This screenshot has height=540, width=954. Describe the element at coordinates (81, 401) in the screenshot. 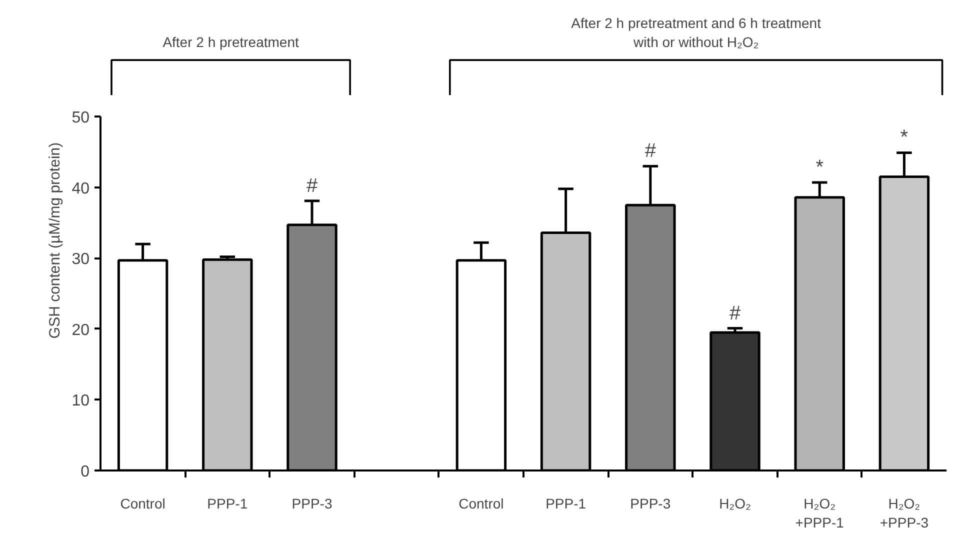

I see `y-tick-label: 10` at that location.